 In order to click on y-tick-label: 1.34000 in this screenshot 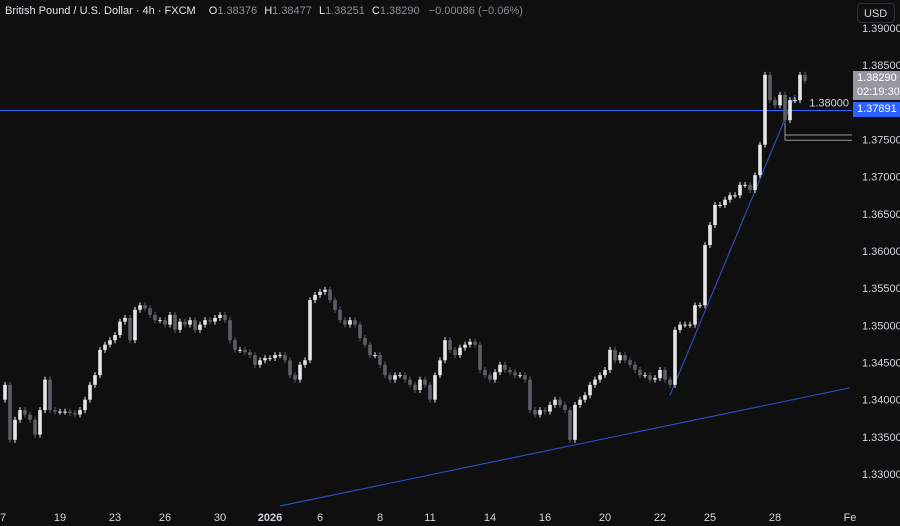, I will do `click(881, 401)`.